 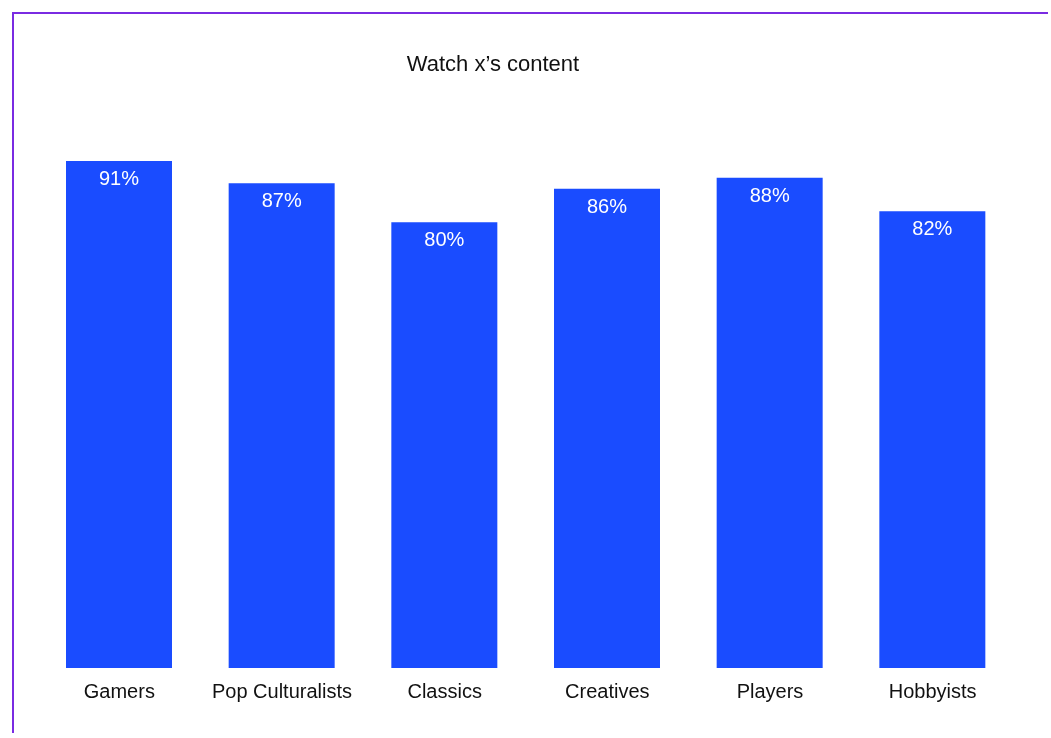 What do you see at coordinates (607, 206) in the screenshot?
I see `data-label: 86%` at bounding box center [607, 206].